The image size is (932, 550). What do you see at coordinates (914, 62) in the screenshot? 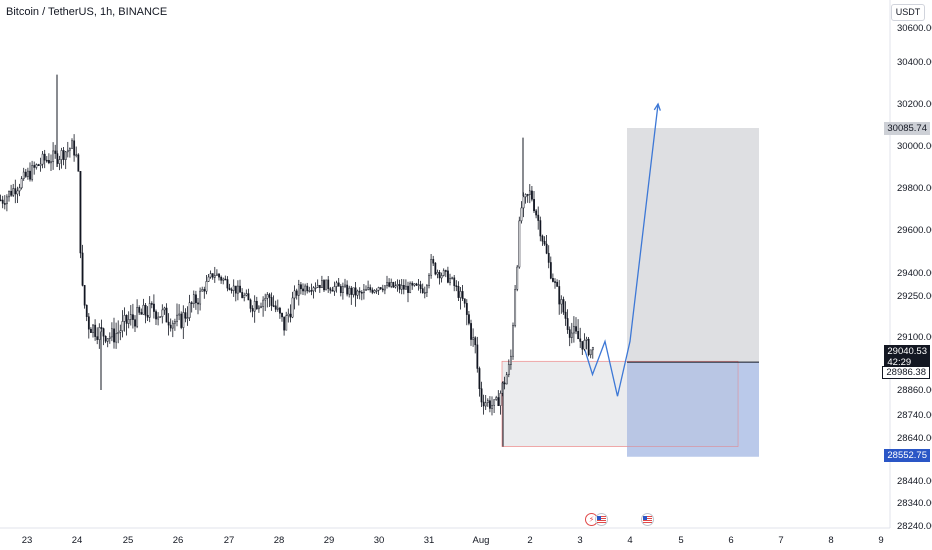
I see `y-tick-label: 30400.00` at bounding box center [914, 62].